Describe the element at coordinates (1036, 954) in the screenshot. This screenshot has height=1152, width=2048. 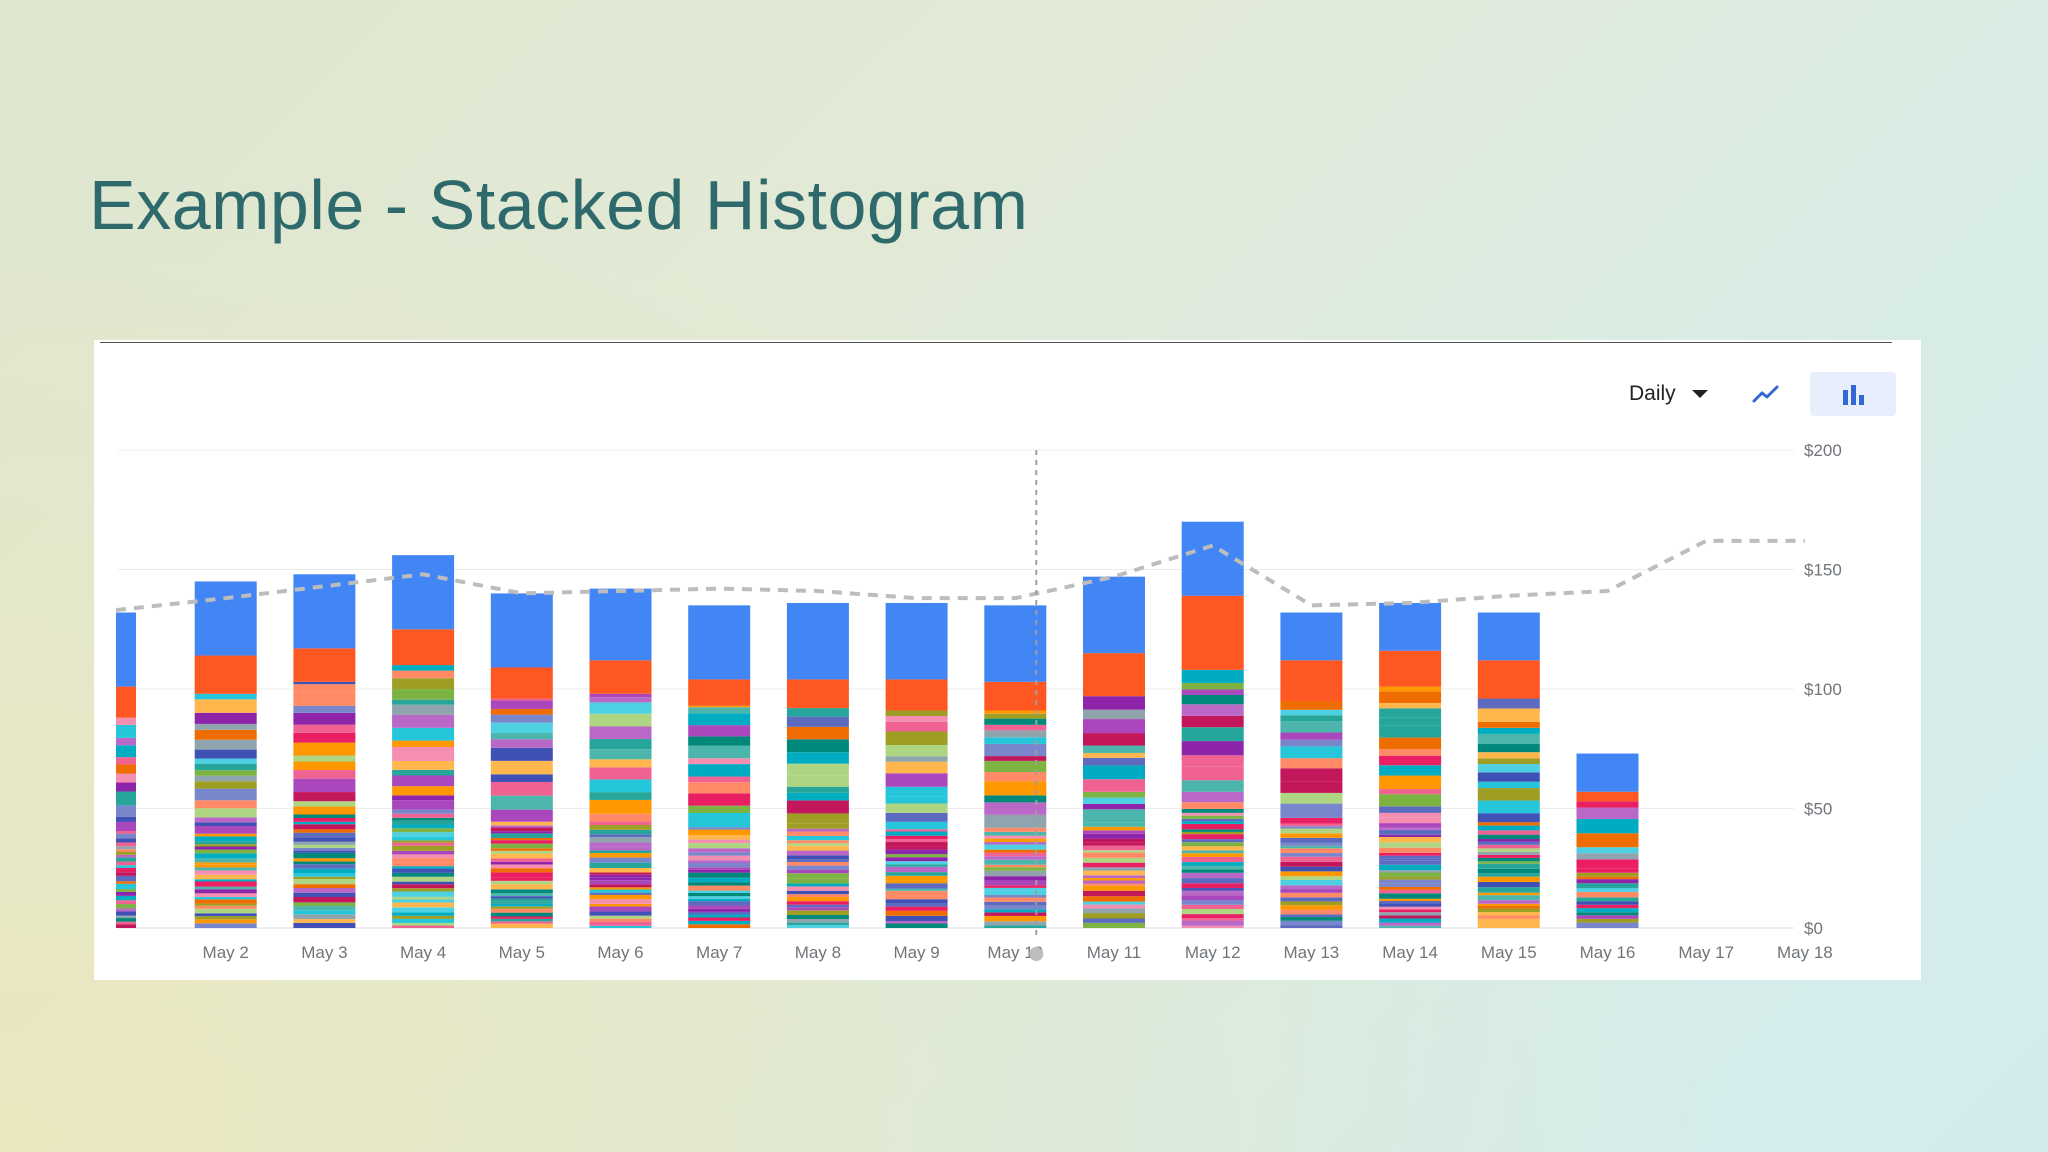
I see `hover-handle` at that location.